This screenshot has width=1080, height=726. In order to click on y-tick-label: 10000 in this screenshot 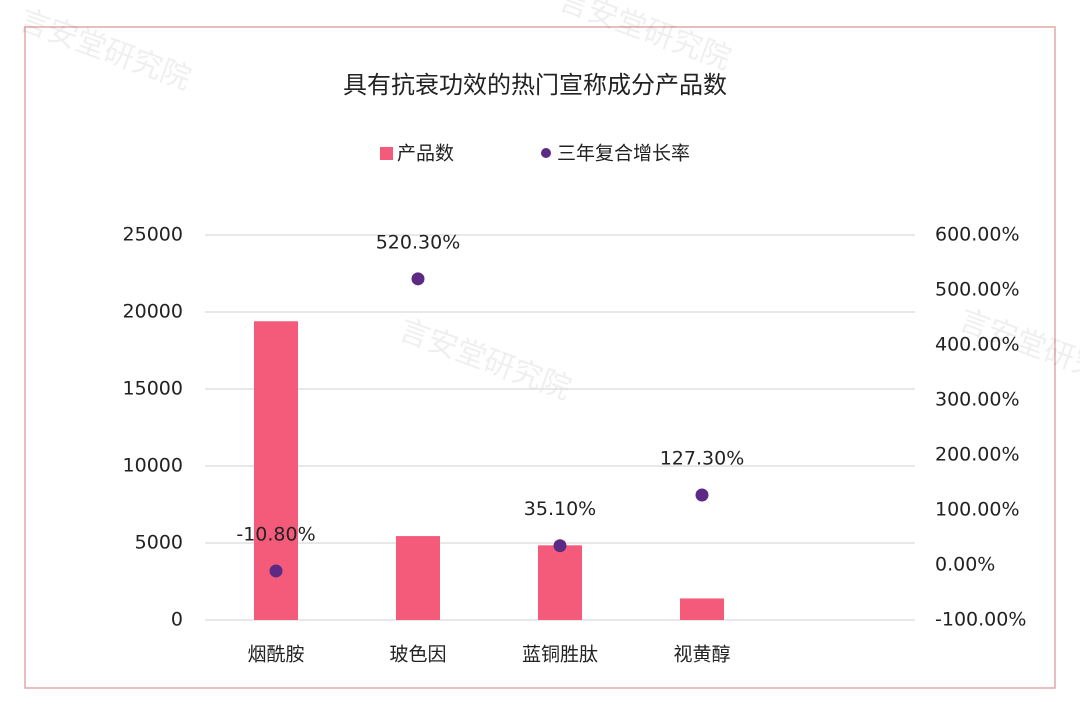, I will do `click(153, 466)`.